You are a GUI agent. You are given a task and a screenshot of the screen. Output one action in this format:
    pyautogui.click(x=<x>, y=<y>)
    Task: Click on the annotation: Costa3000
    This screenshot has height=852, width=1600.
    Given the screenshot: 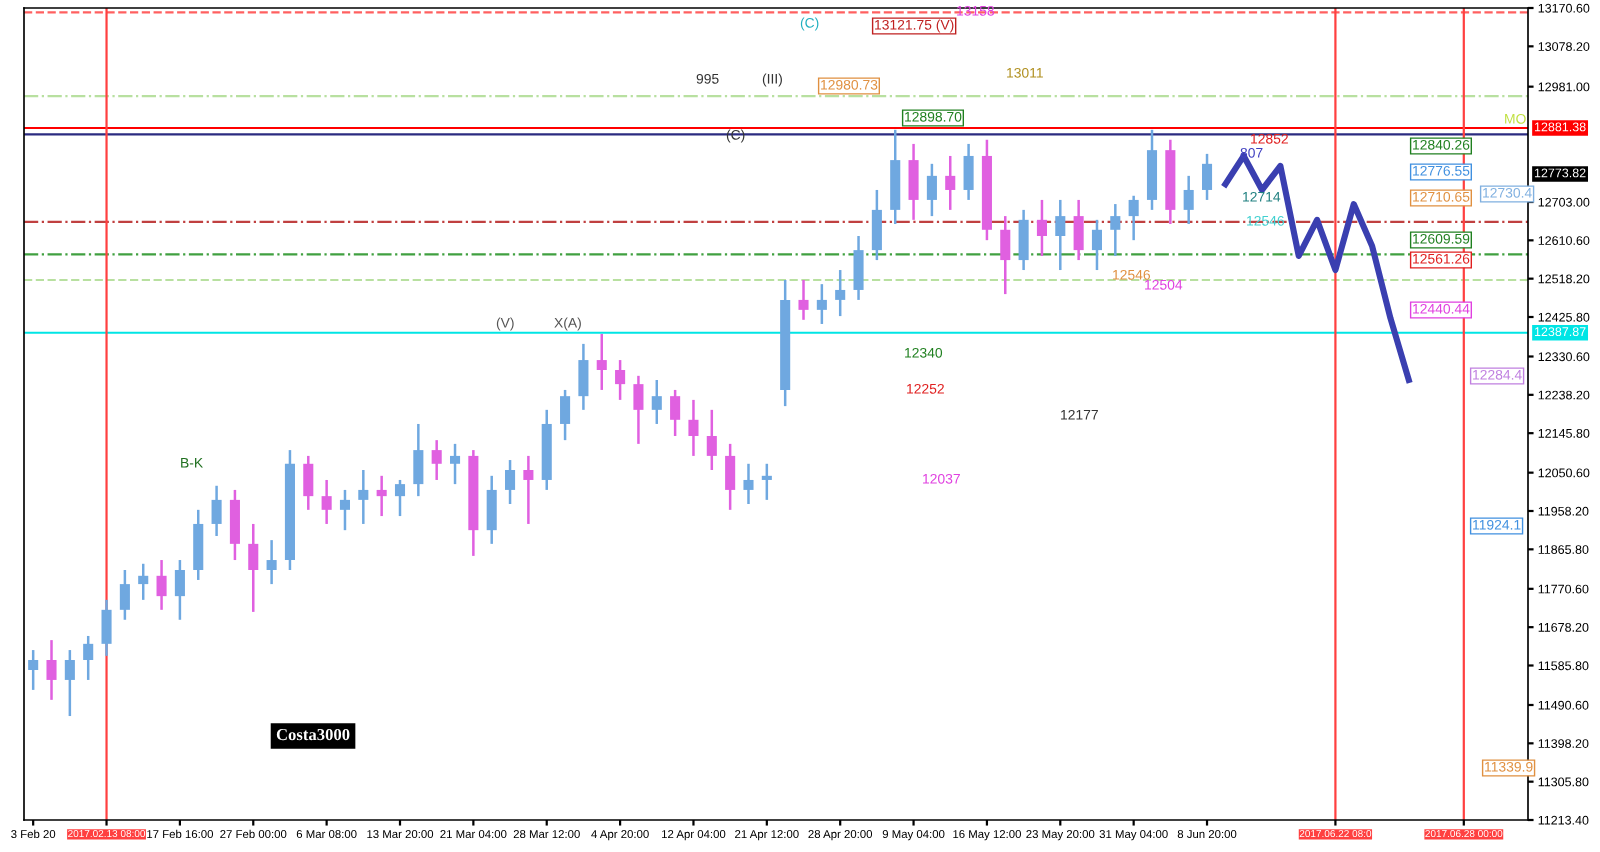 What is the action you would take?
    pyautogui.click(x=313, y=734)
    